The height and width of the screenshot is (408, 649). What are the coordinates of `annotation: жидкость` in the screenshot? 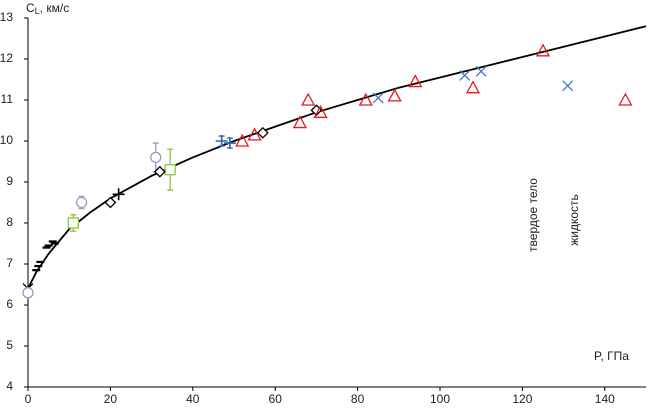 It's located at (574, 220).